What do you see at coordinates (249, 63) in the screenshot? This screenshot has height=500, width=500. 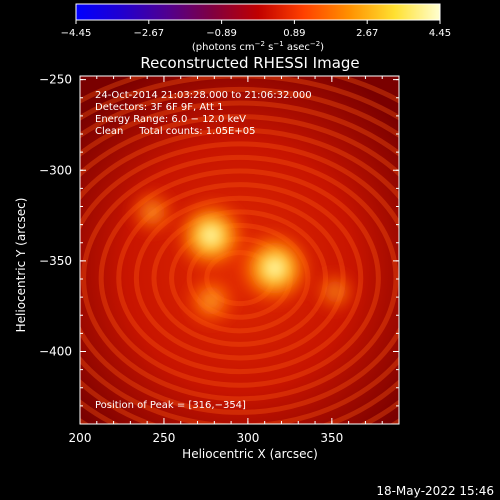 I see `chart-title: Reconstructed RHESSI Image` at bounding box center [249, 63].